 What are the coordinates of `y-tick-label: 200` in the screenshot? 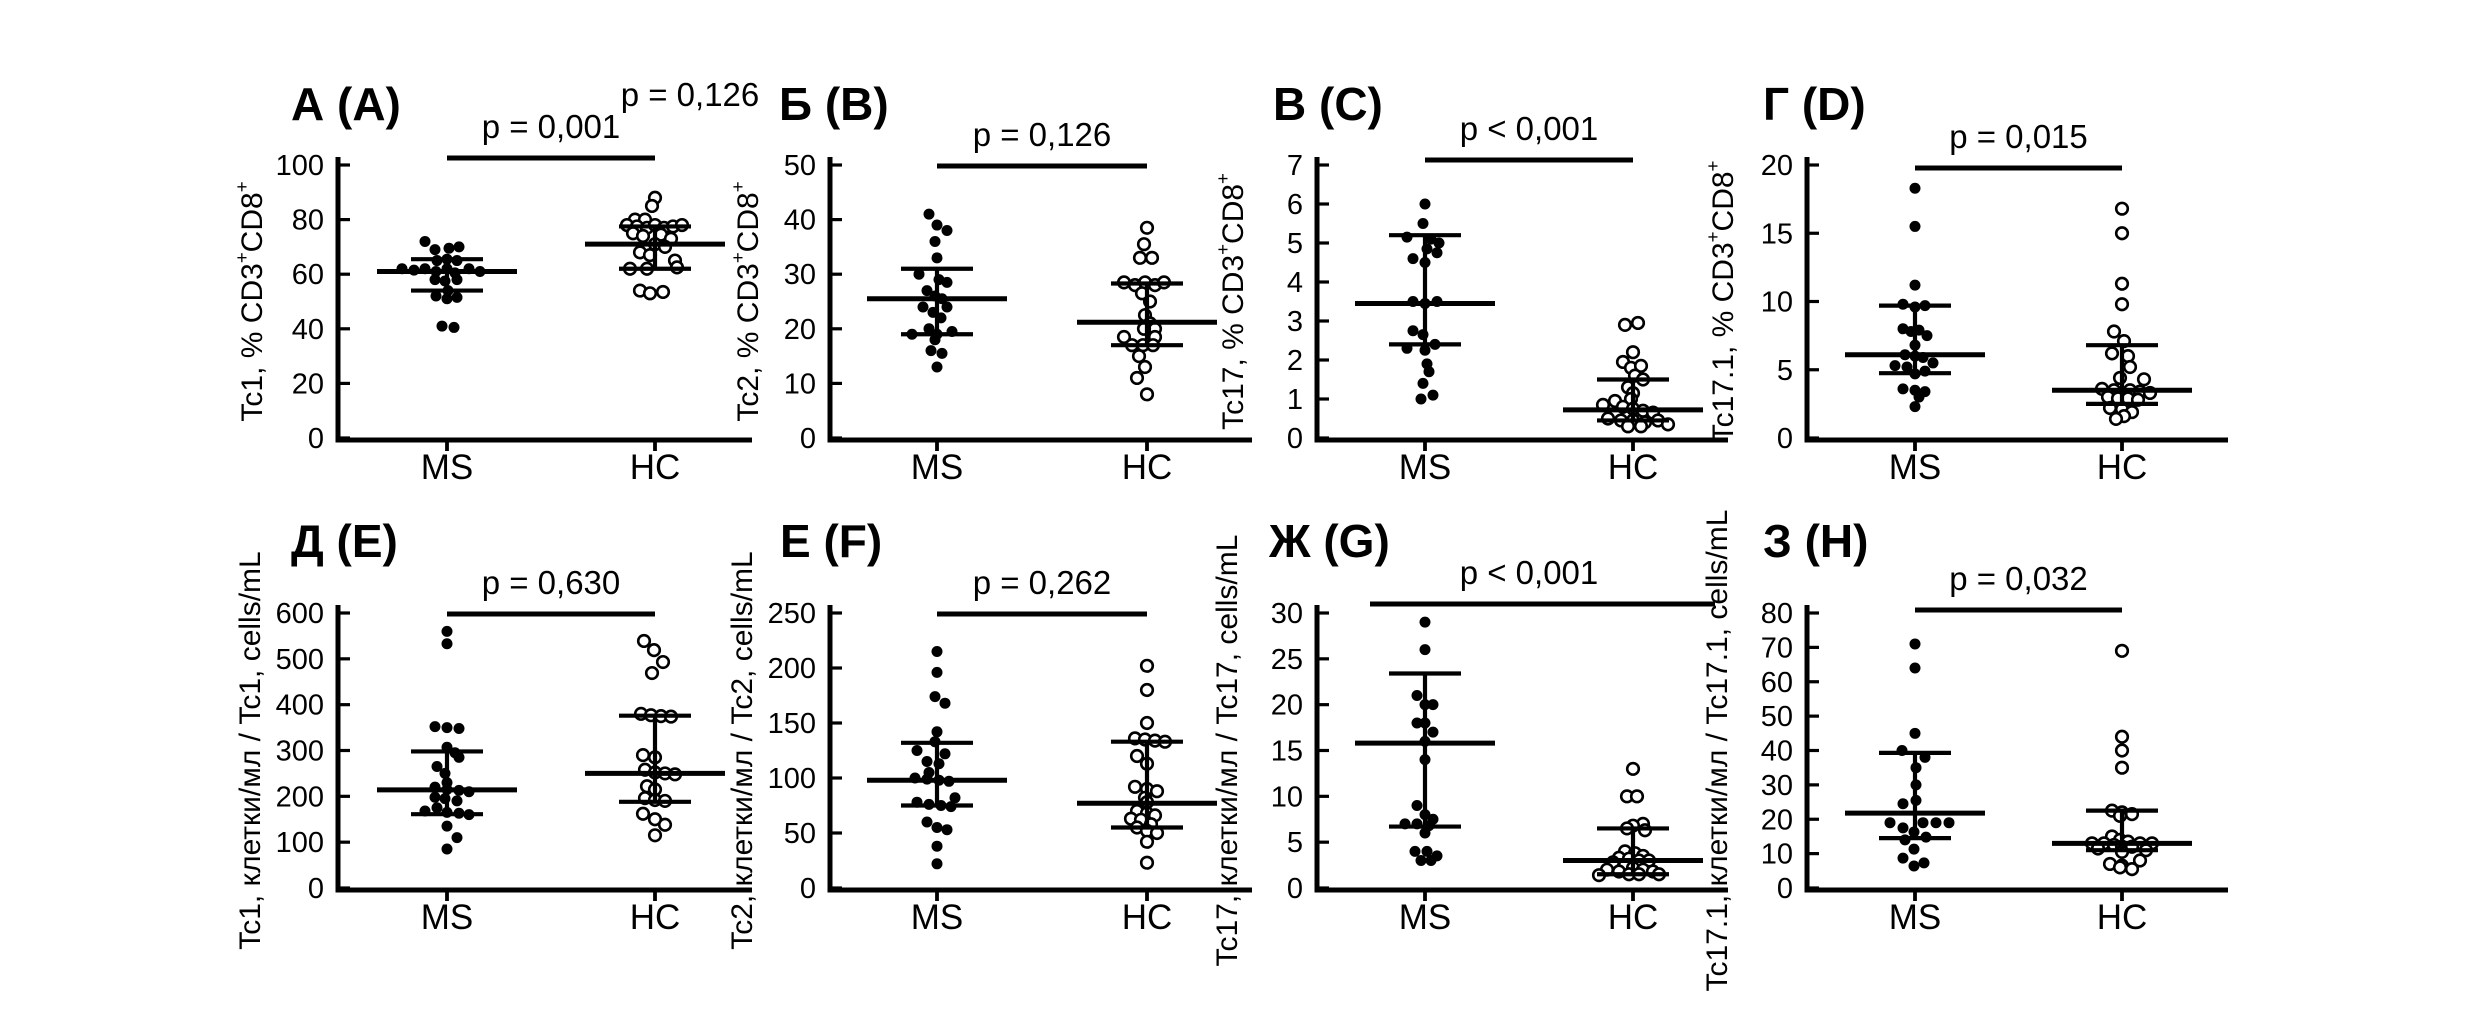 It's located at (300, 797).